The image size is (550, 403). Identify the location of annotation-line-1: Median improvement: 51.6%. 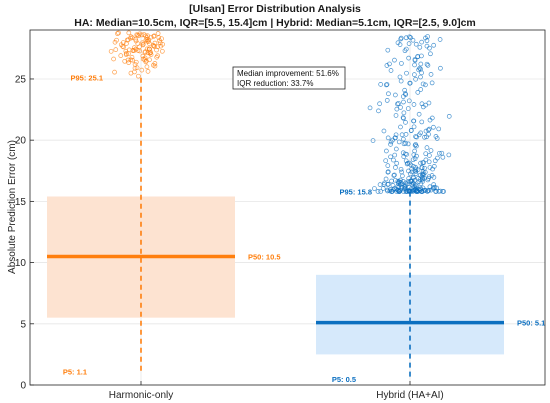
(288, 73).